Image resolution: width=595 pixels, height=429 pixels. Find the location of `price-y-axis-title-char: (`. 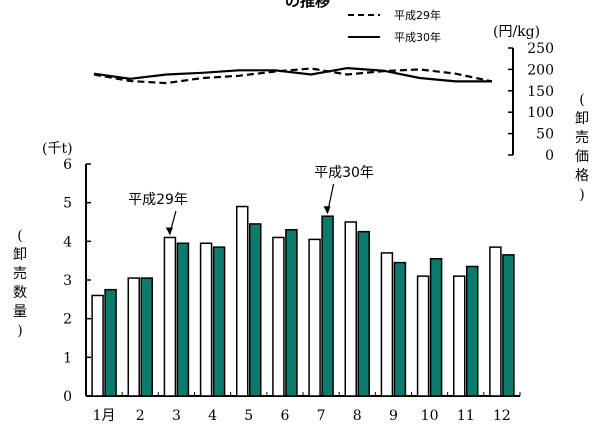

price-y-axis-title-char: ( is located at coordinates (581, 100).